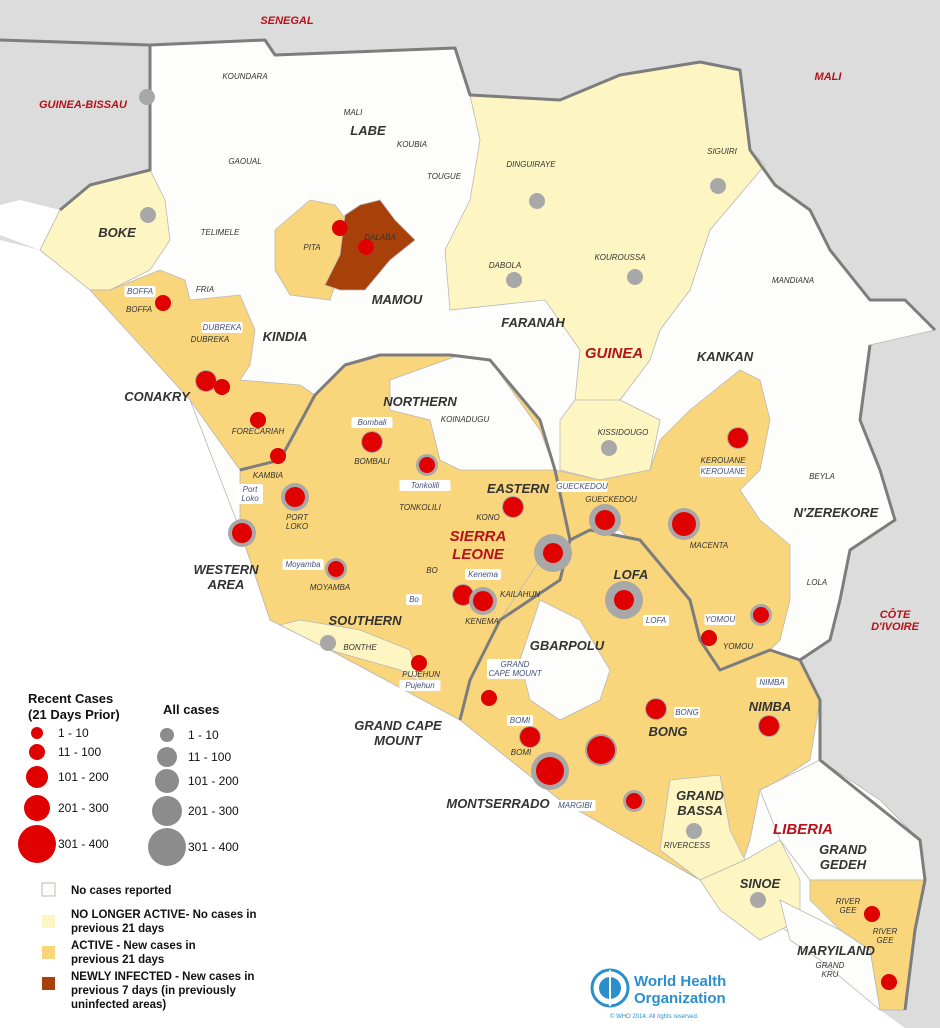  Describe the element at coordinates (368, 130) in the screenshot. I see `label-line: LABE` at that location.